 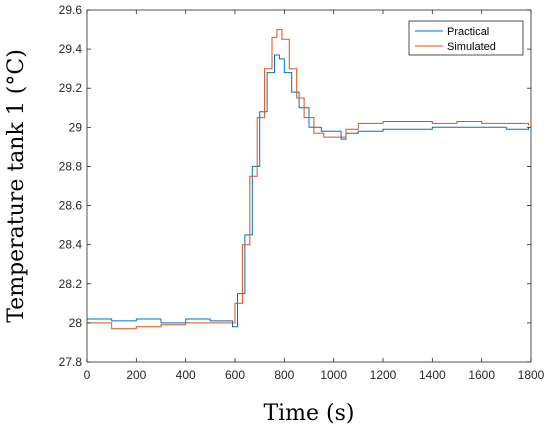 I want to click on y-axis-label: Temperature tank 1 (°C), so click(x=16, y=186).